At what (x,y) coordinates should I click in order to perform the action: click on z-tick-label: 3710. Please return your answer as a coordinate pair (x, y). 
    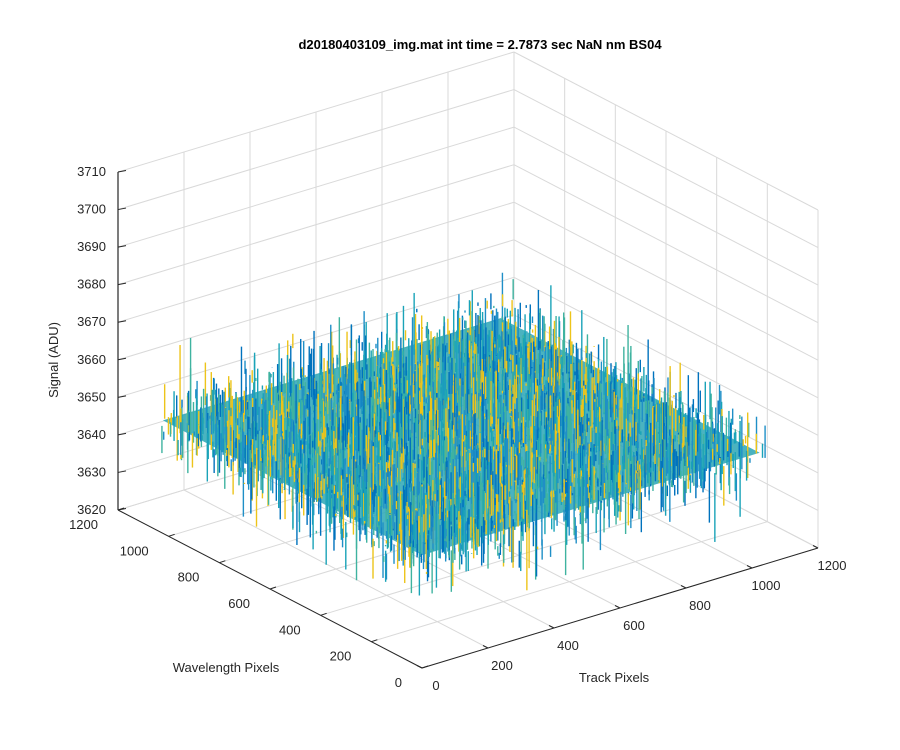
    Looking at the image, I should click on (91, 171).